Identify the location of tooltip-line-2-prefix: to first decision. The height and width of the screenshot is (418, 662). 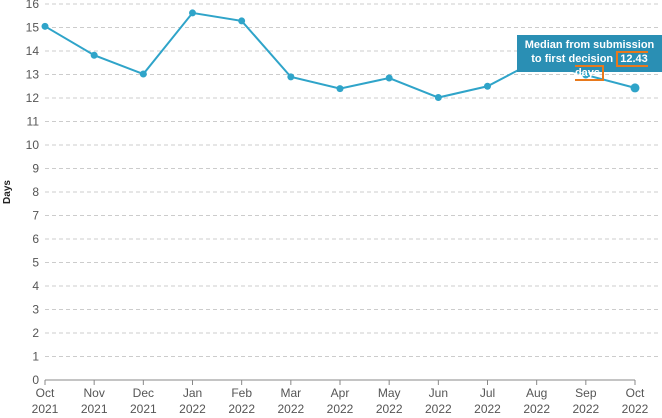
(572, 59).